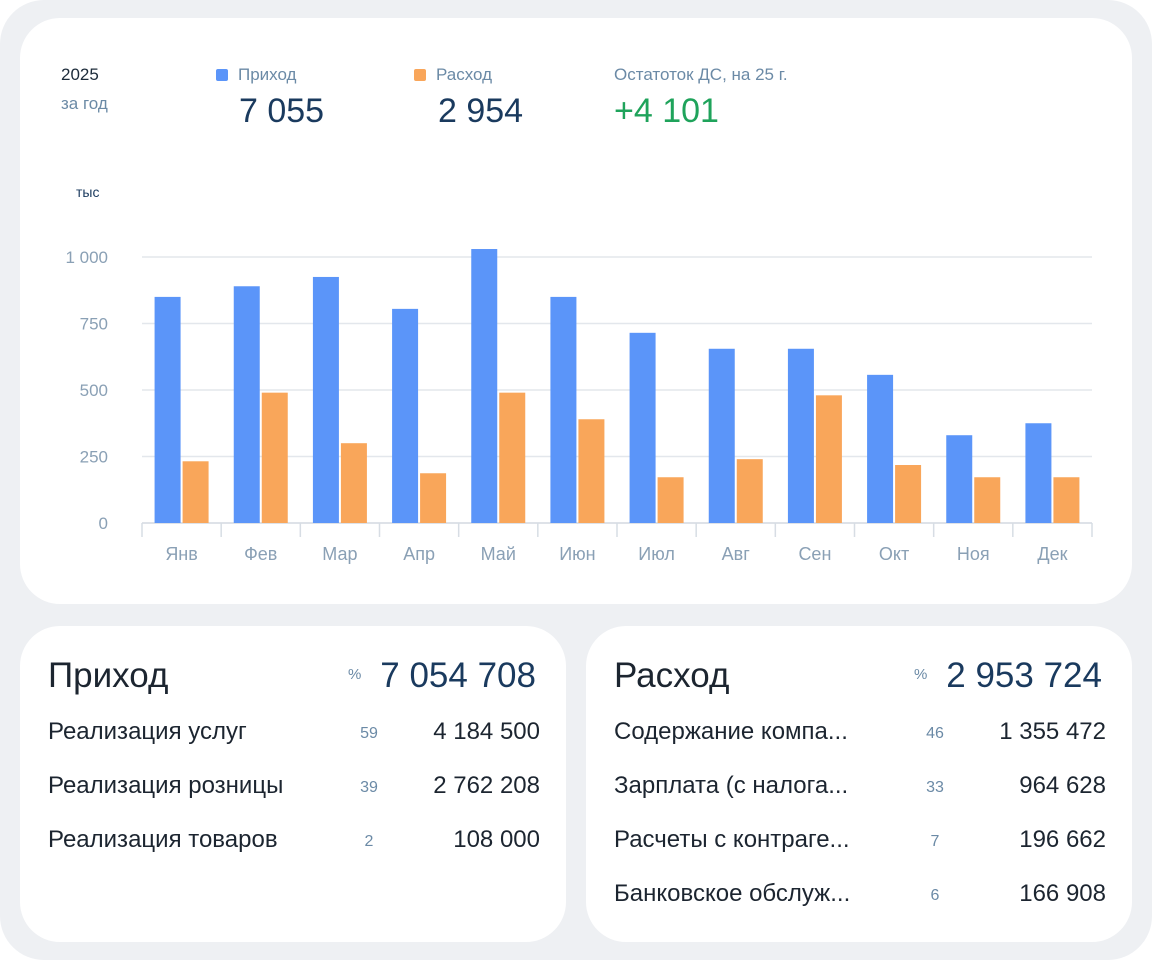  I want to click on y-tick-label: 1 000, so click(86, 257).